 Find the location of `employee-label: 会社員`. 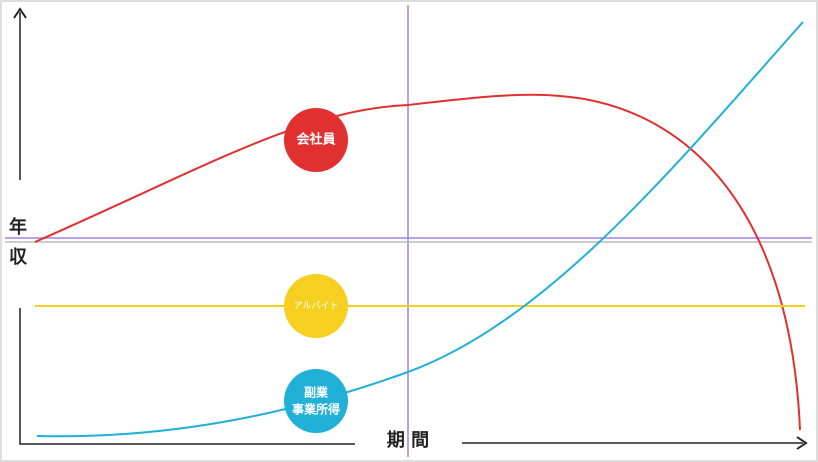

employee-label: 会社員 is located at coordinates (315, 140).